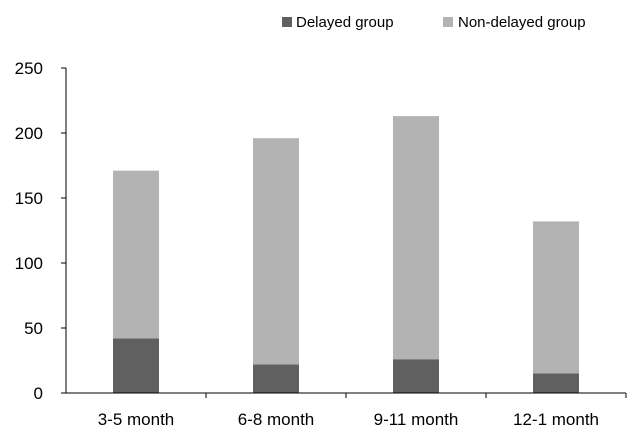  I want to click on y-tick-label: 0, so click(38, 393).